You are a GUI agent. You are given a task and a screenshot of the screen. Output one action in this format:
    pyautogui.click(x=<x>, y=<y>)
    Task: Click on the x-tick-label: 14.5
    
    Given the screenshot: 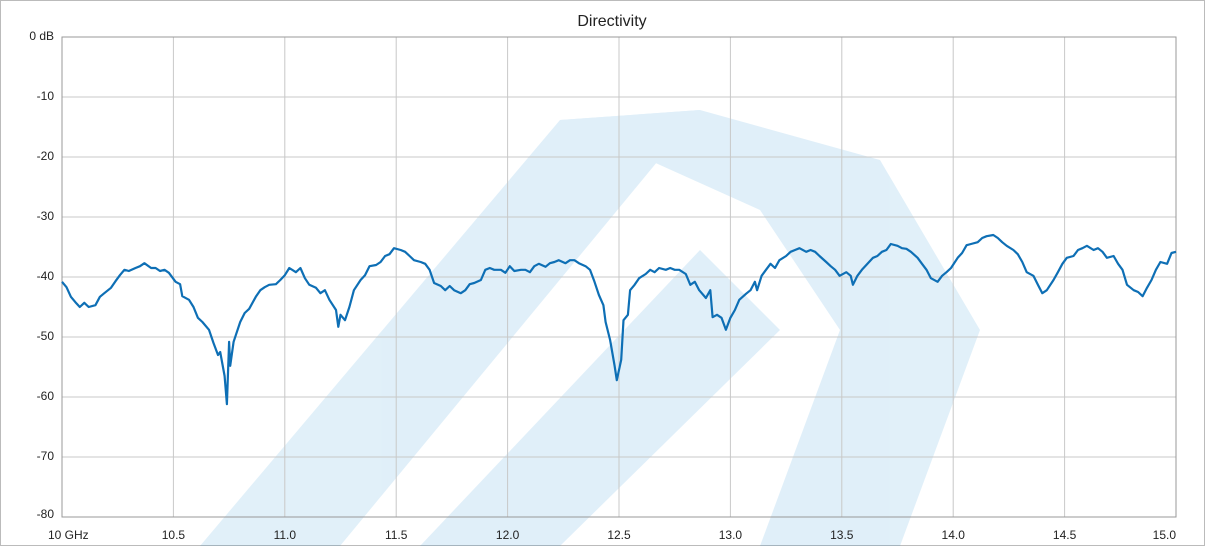 What is the action you would take?
    pyautogui.click(x=1065, y=535)
    